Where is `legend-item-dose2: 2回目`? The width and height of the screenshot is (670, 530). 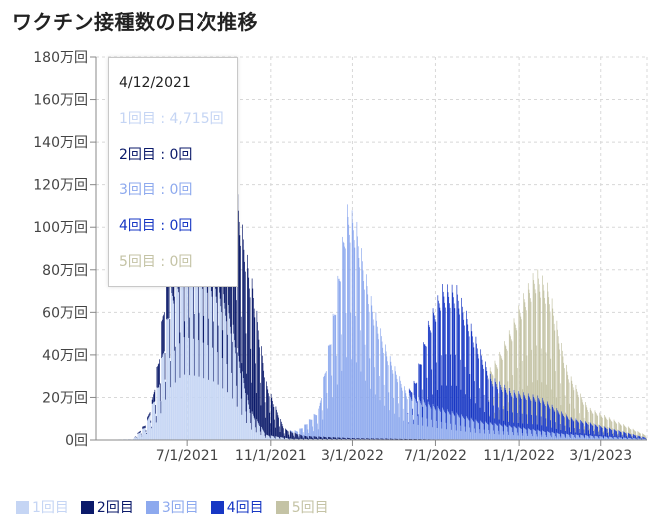 legend-item-dose2: 2回目 is located at coordinates (107, 507).